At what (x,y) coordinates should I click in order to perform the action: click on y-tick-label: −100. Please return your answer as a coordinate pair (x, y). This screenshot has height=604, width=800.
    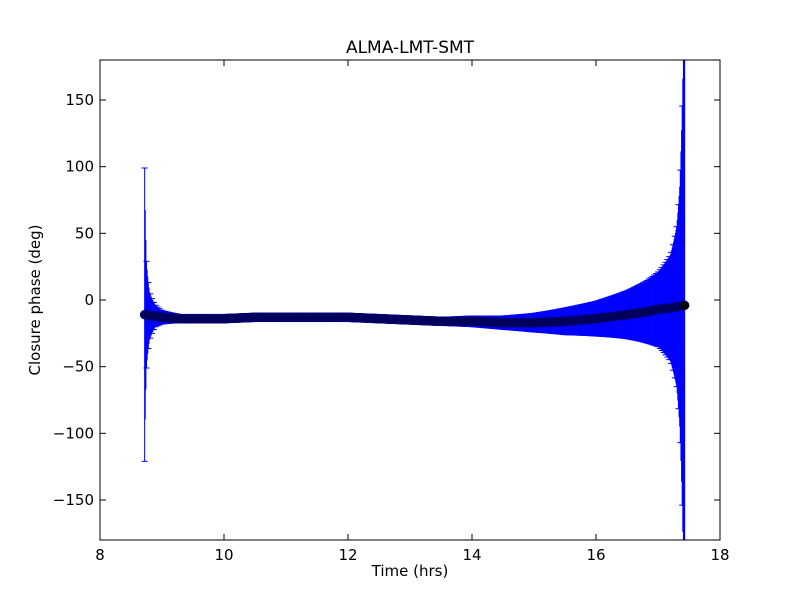
    Looking at the image, I should click on (73, 433).